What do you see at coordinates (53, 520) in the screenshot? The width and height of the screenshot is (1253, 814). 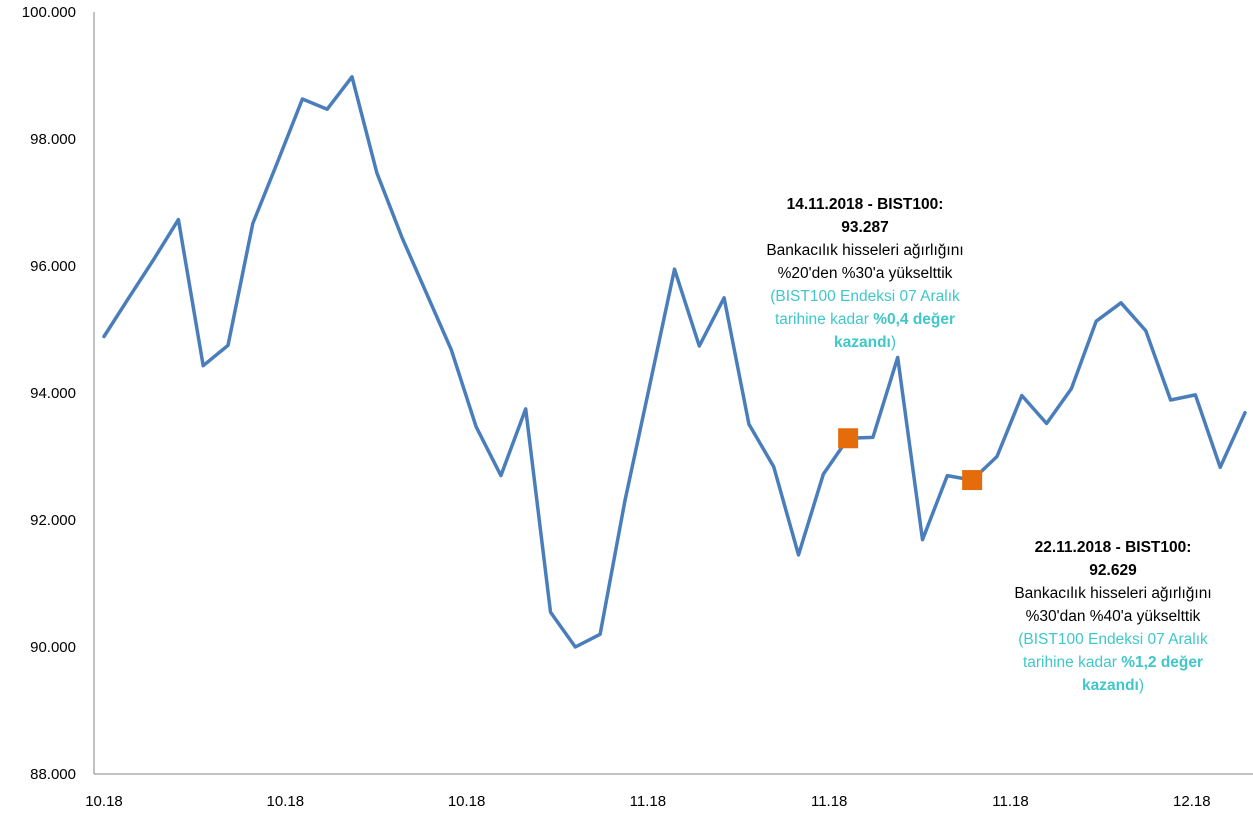 I see `y-tick-label: 92.000` at bounding box center [53, 520].